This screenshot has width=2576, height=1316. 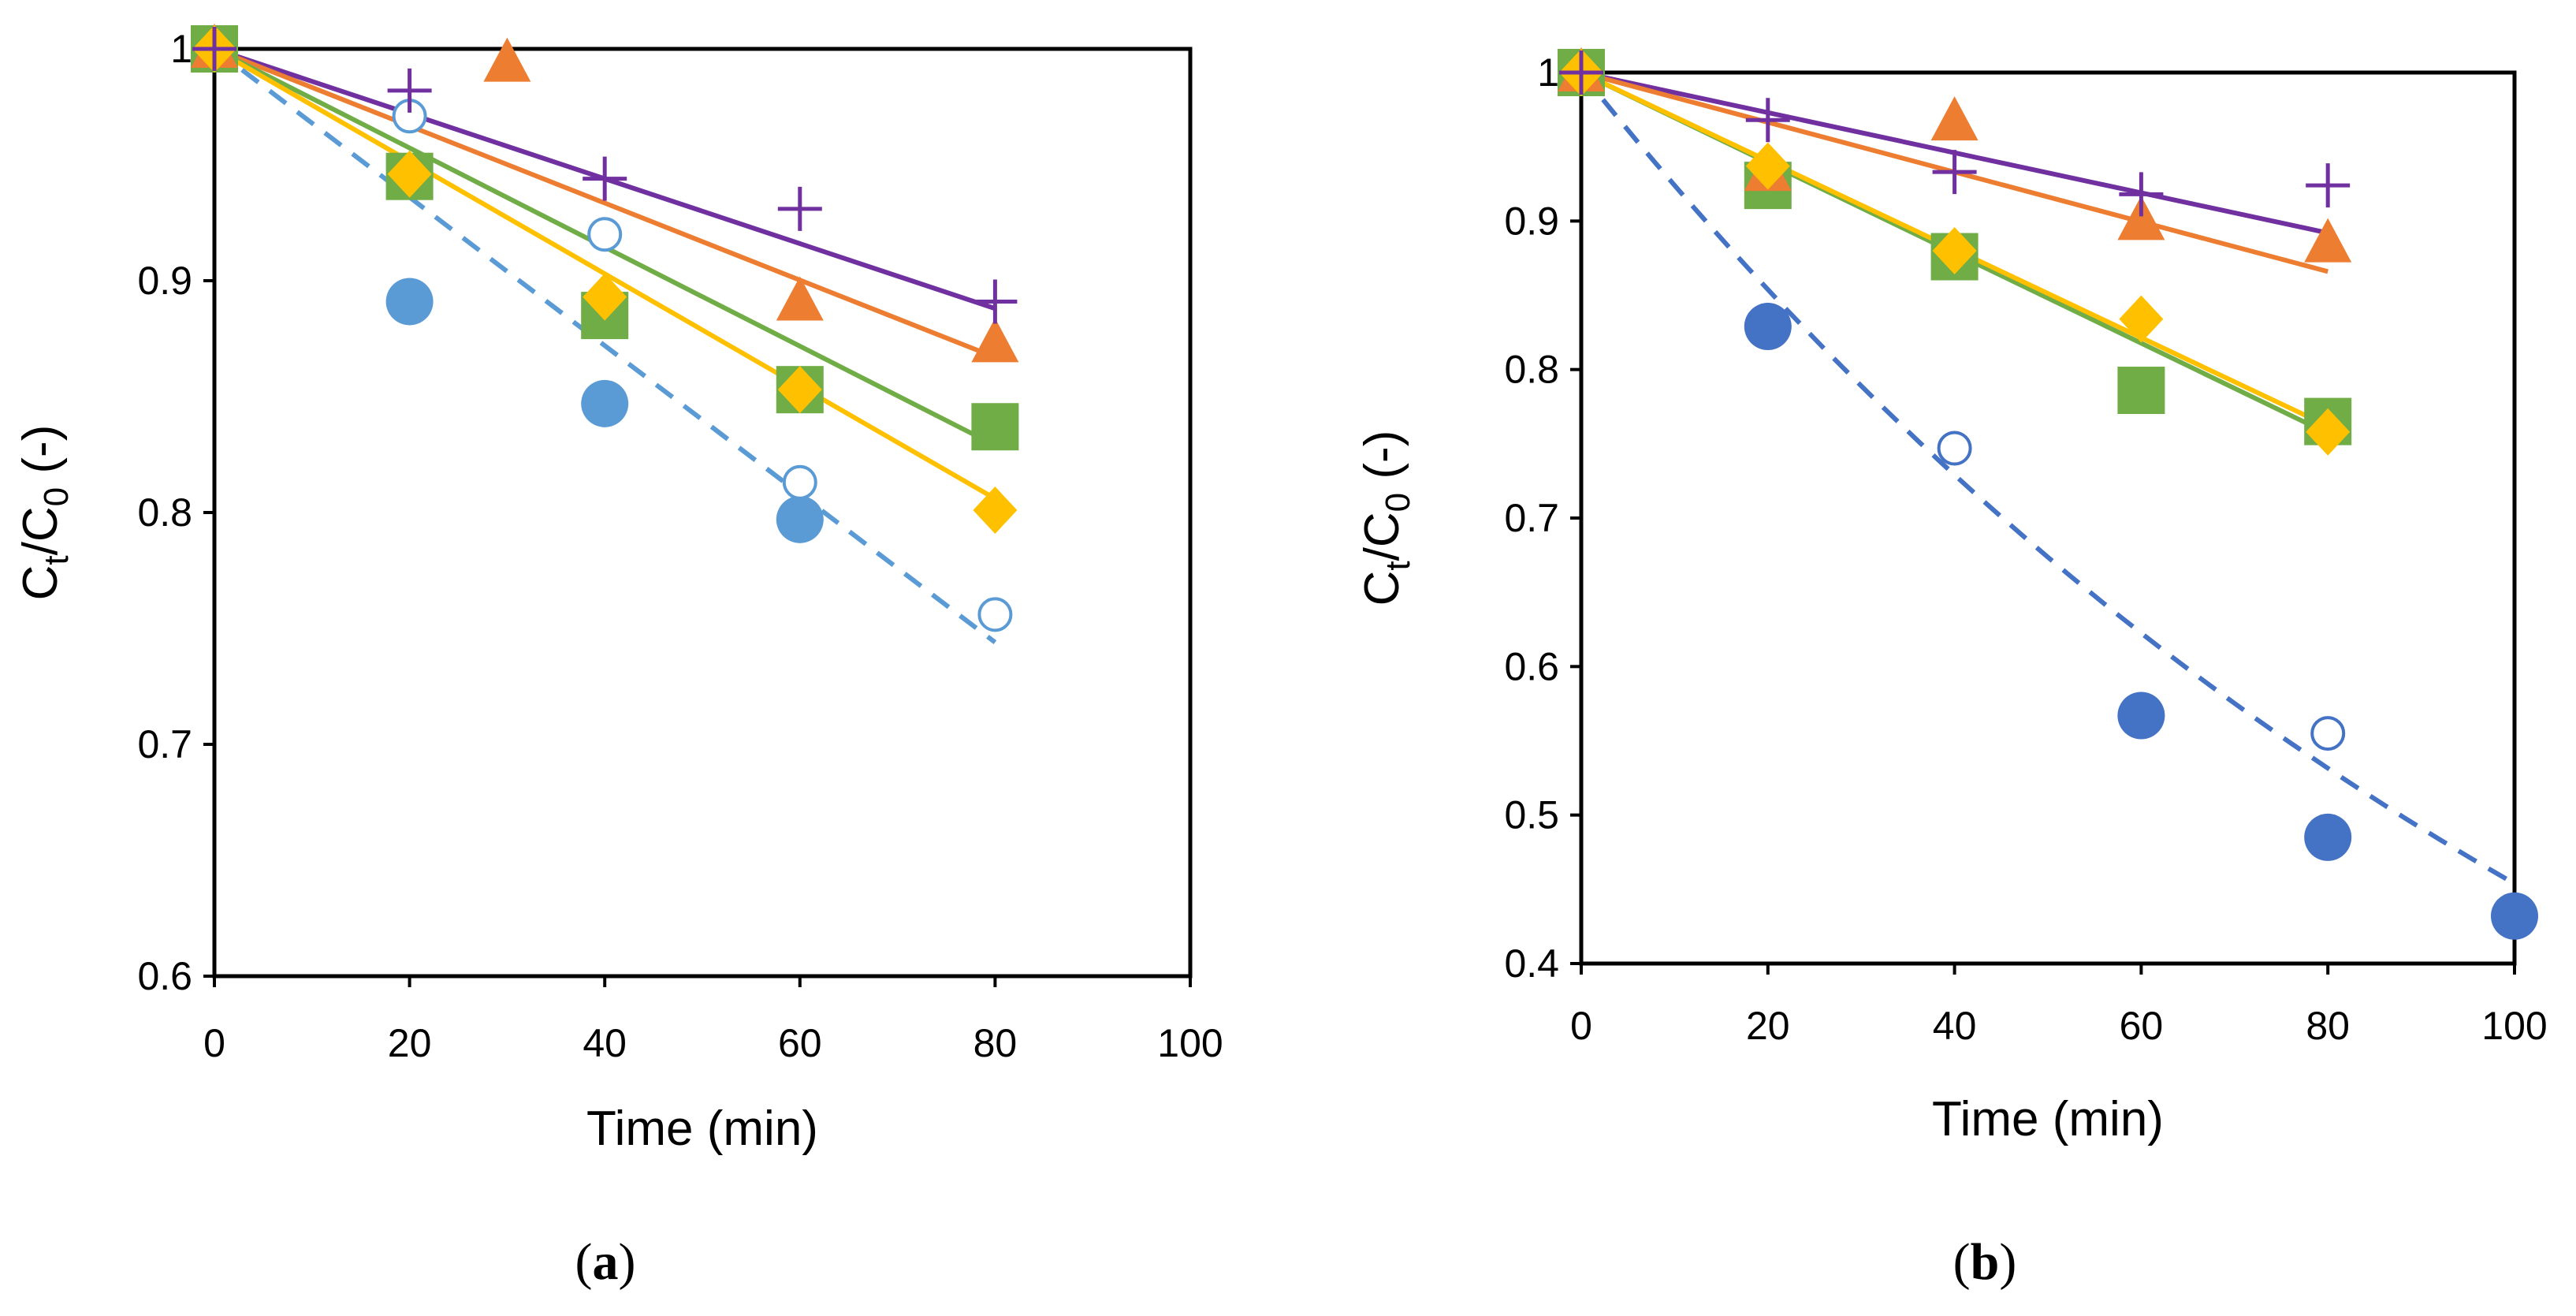 What do you see at coordinates (605, 1262) in the screenshot?
I see `panel-a-label: (a)` at bounding box center [605, 1262].